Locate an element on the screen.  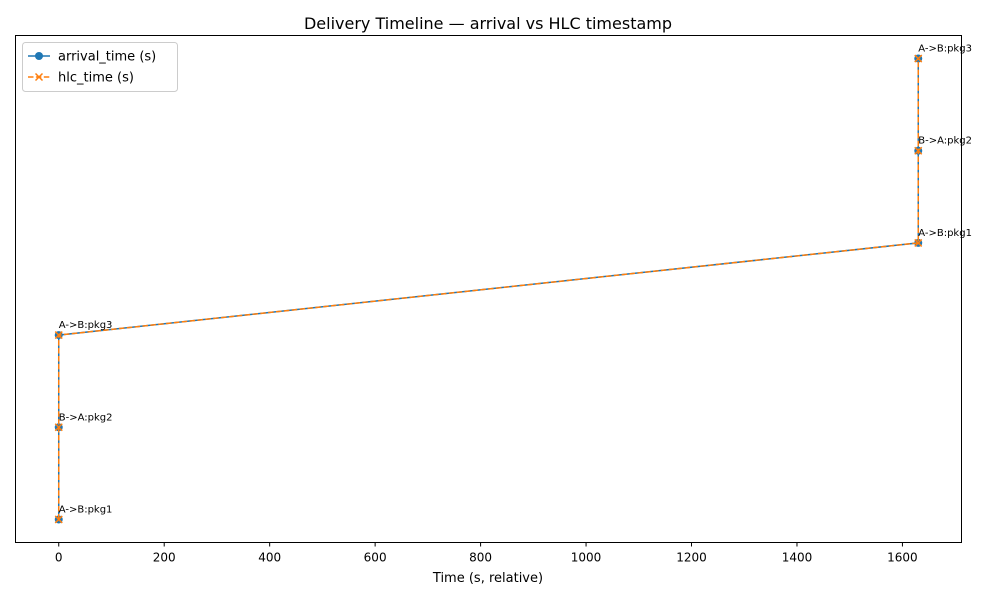
x-tick-label: 1400 is located at coordinates (797, 558).